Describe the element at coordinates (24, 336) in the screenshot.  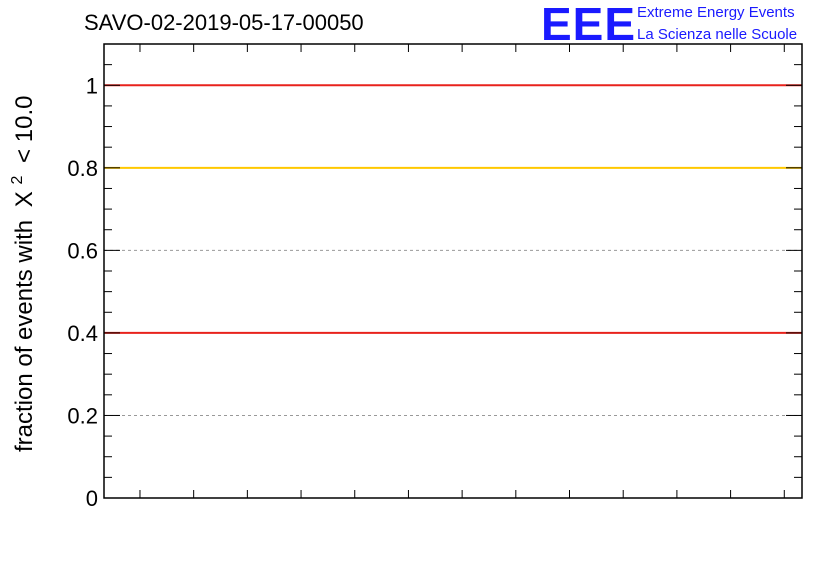
I see `y-axis-label-text: fraction of events with` at that location.